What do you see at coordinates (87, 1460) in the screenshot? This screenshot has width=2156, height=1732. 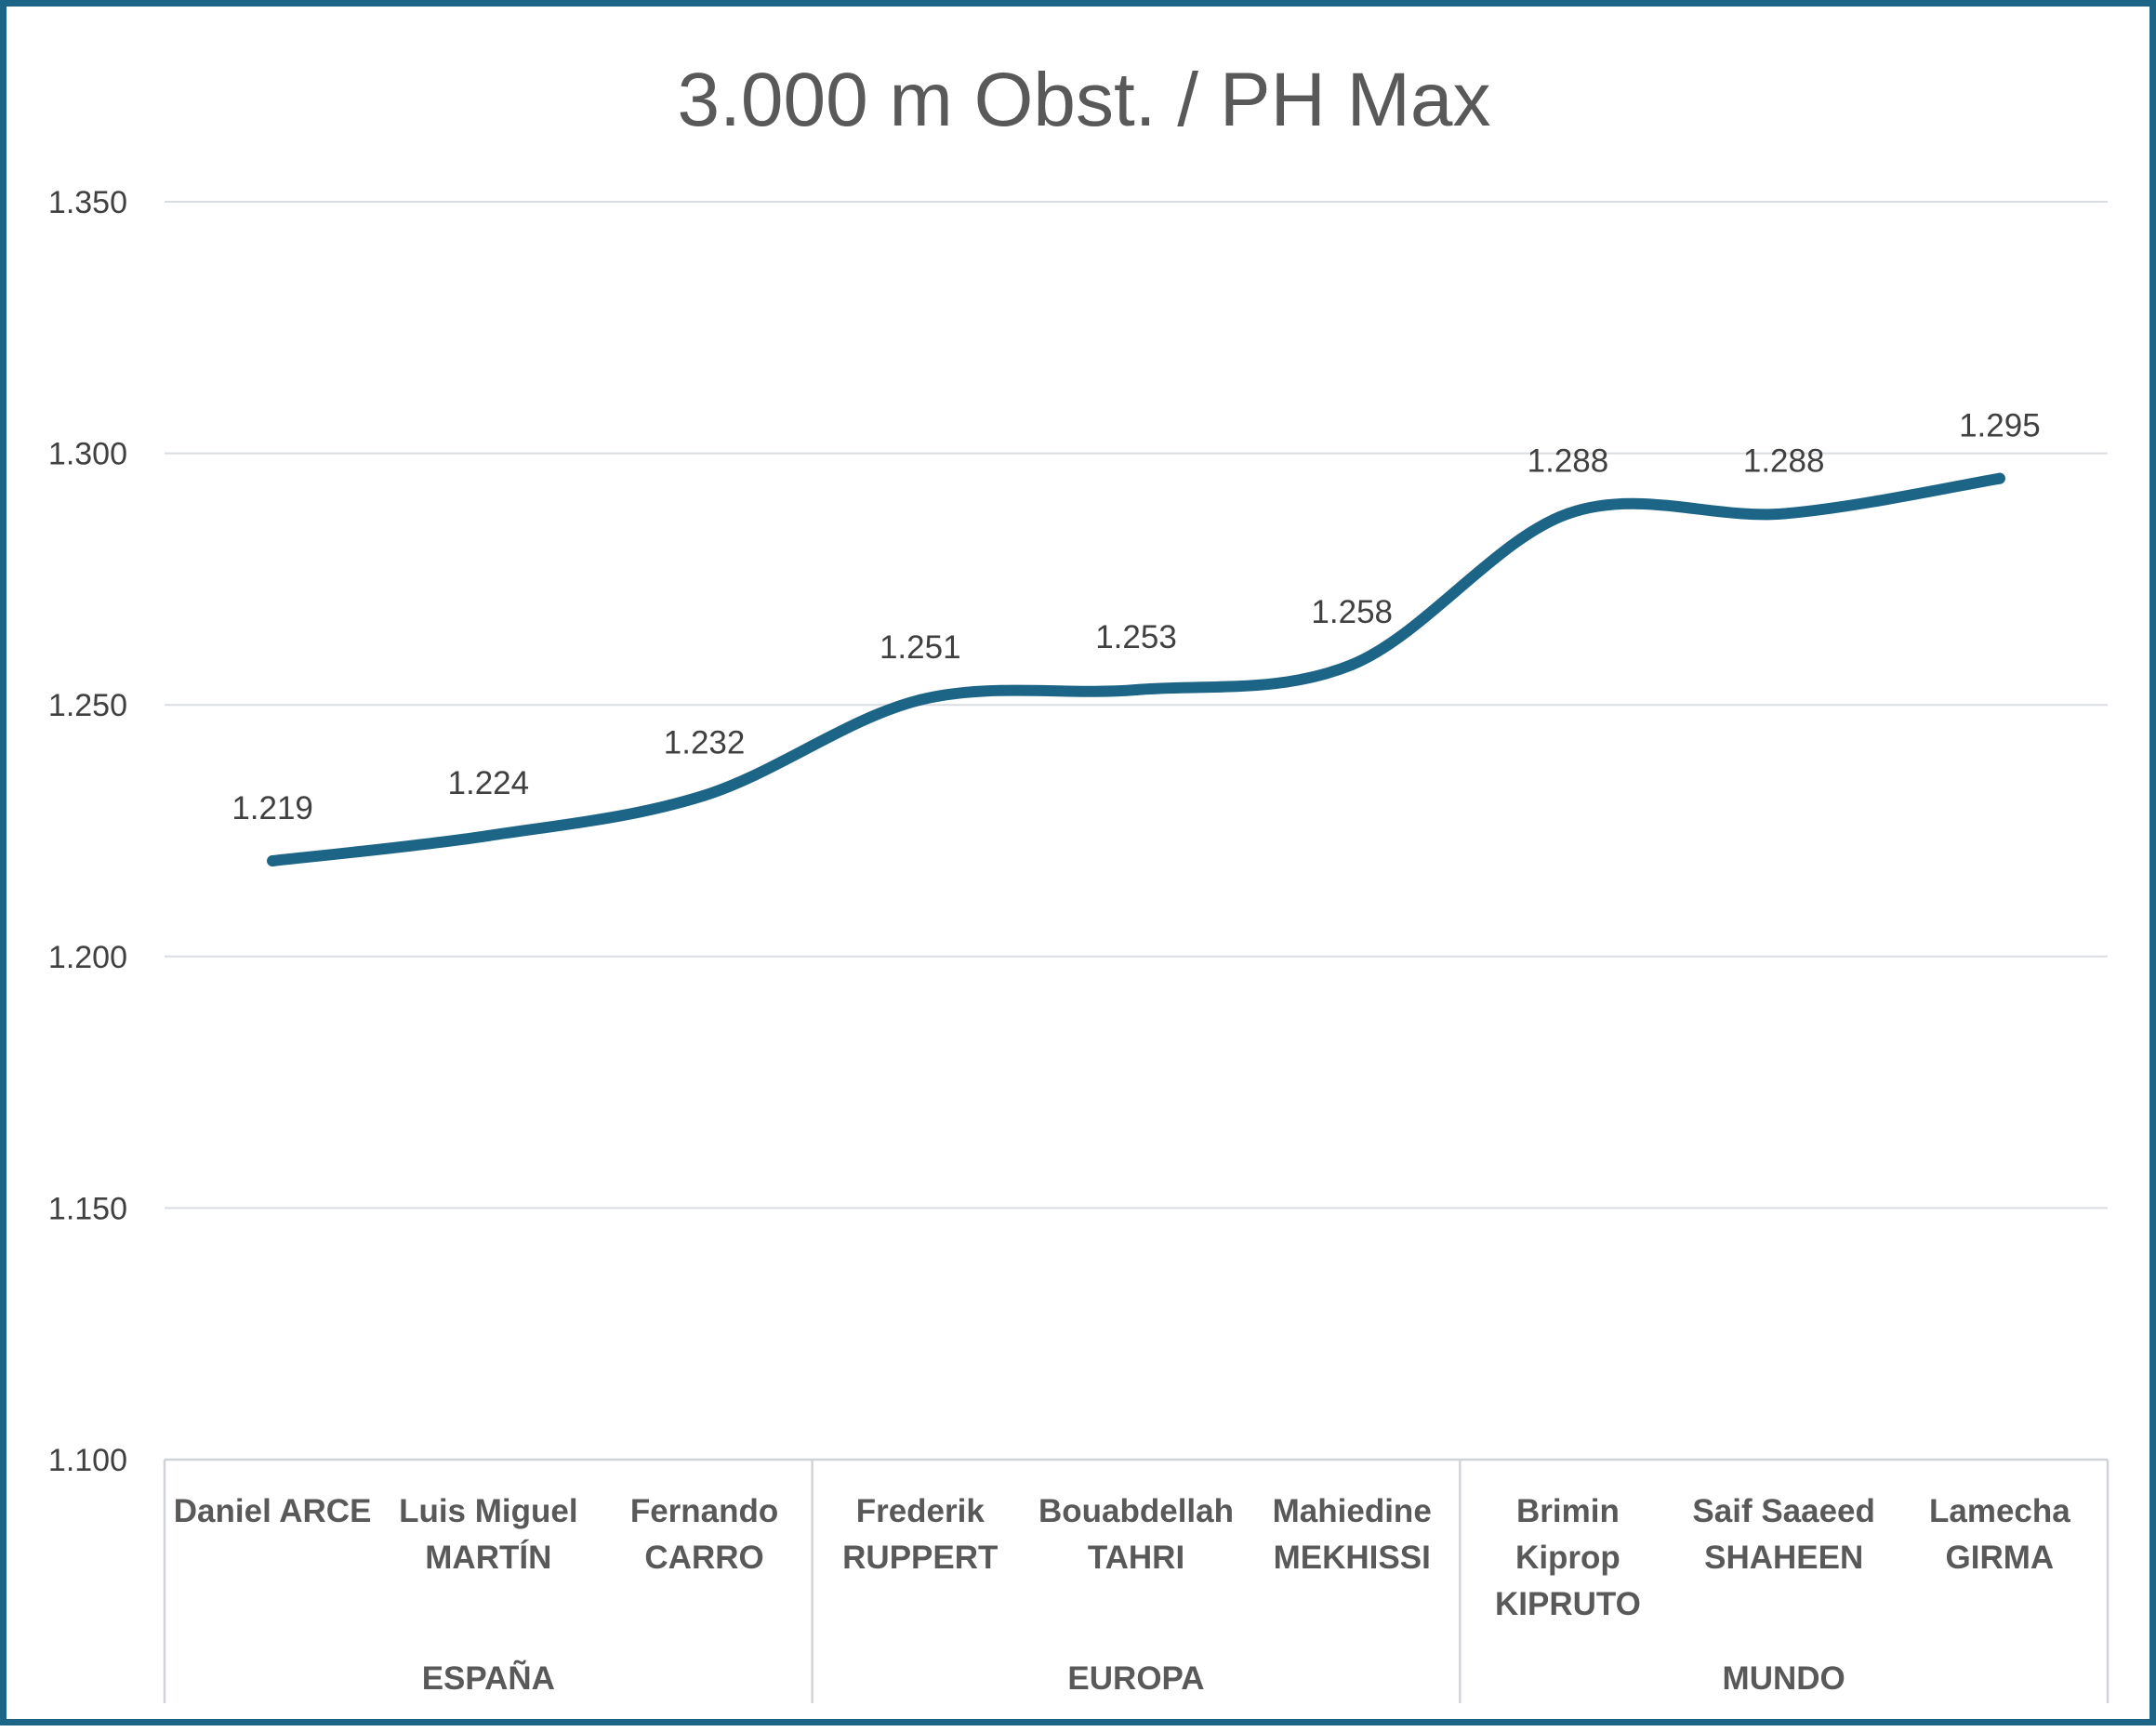 I see `y-tick-label: 1.100` at bounding box center [87, 1460].